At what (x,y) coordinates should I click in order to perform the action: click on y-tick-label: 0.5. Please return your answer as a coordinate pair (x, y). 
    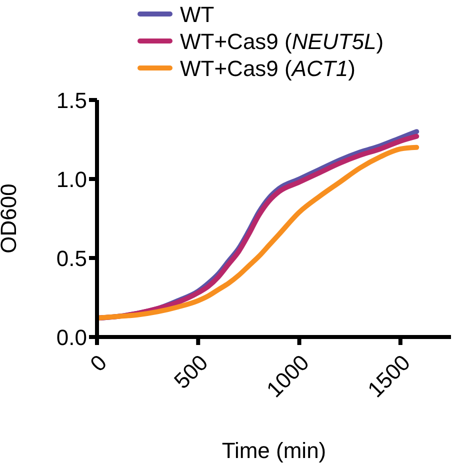
    Looking at the image, I should click on (71, 258).